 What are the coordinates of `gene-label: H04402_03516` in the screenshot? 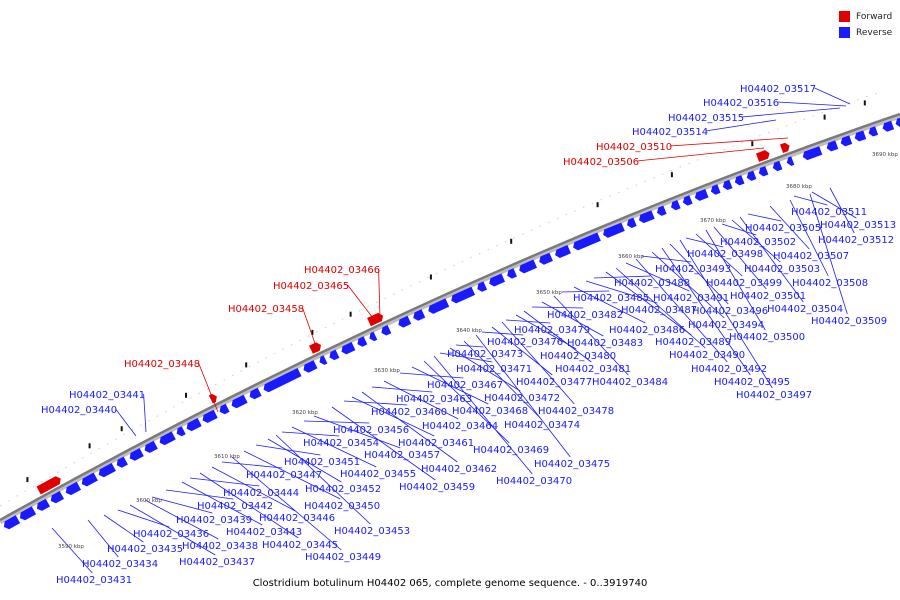 It's located at (741, 103).